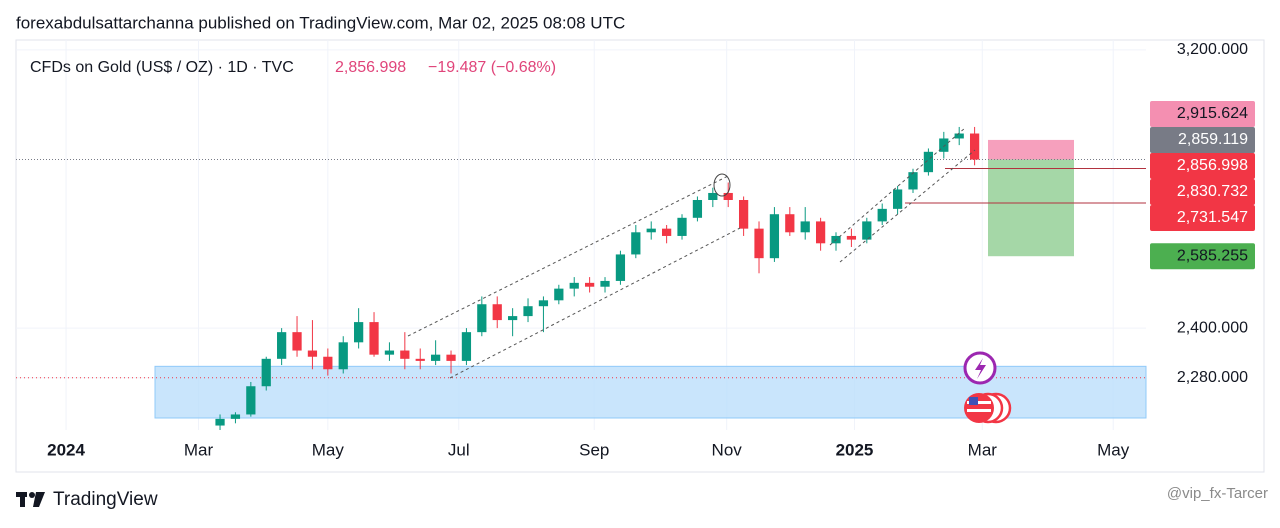  What do you see at coordinates (162, 67) in the screenshot?
I see `symbol-legend: CFDs on Gold (US$ / OZ) · 1D · TVC` at bounding box center [162, 67].